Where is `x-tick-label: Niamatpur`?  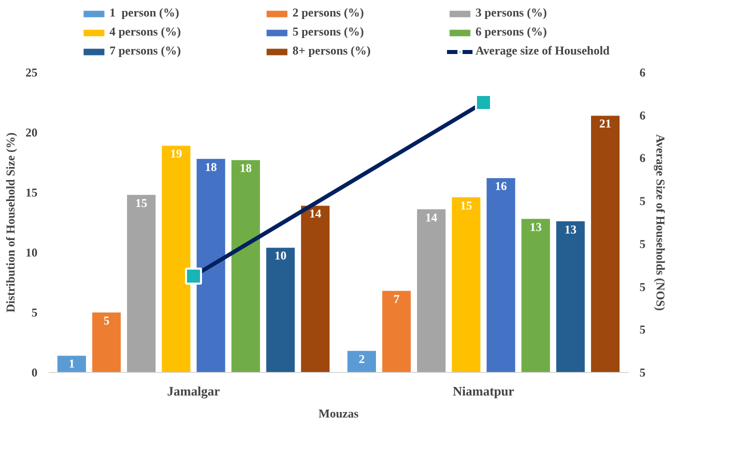
x-tick-label: Niamatpur is located at coordinates (483, 391).